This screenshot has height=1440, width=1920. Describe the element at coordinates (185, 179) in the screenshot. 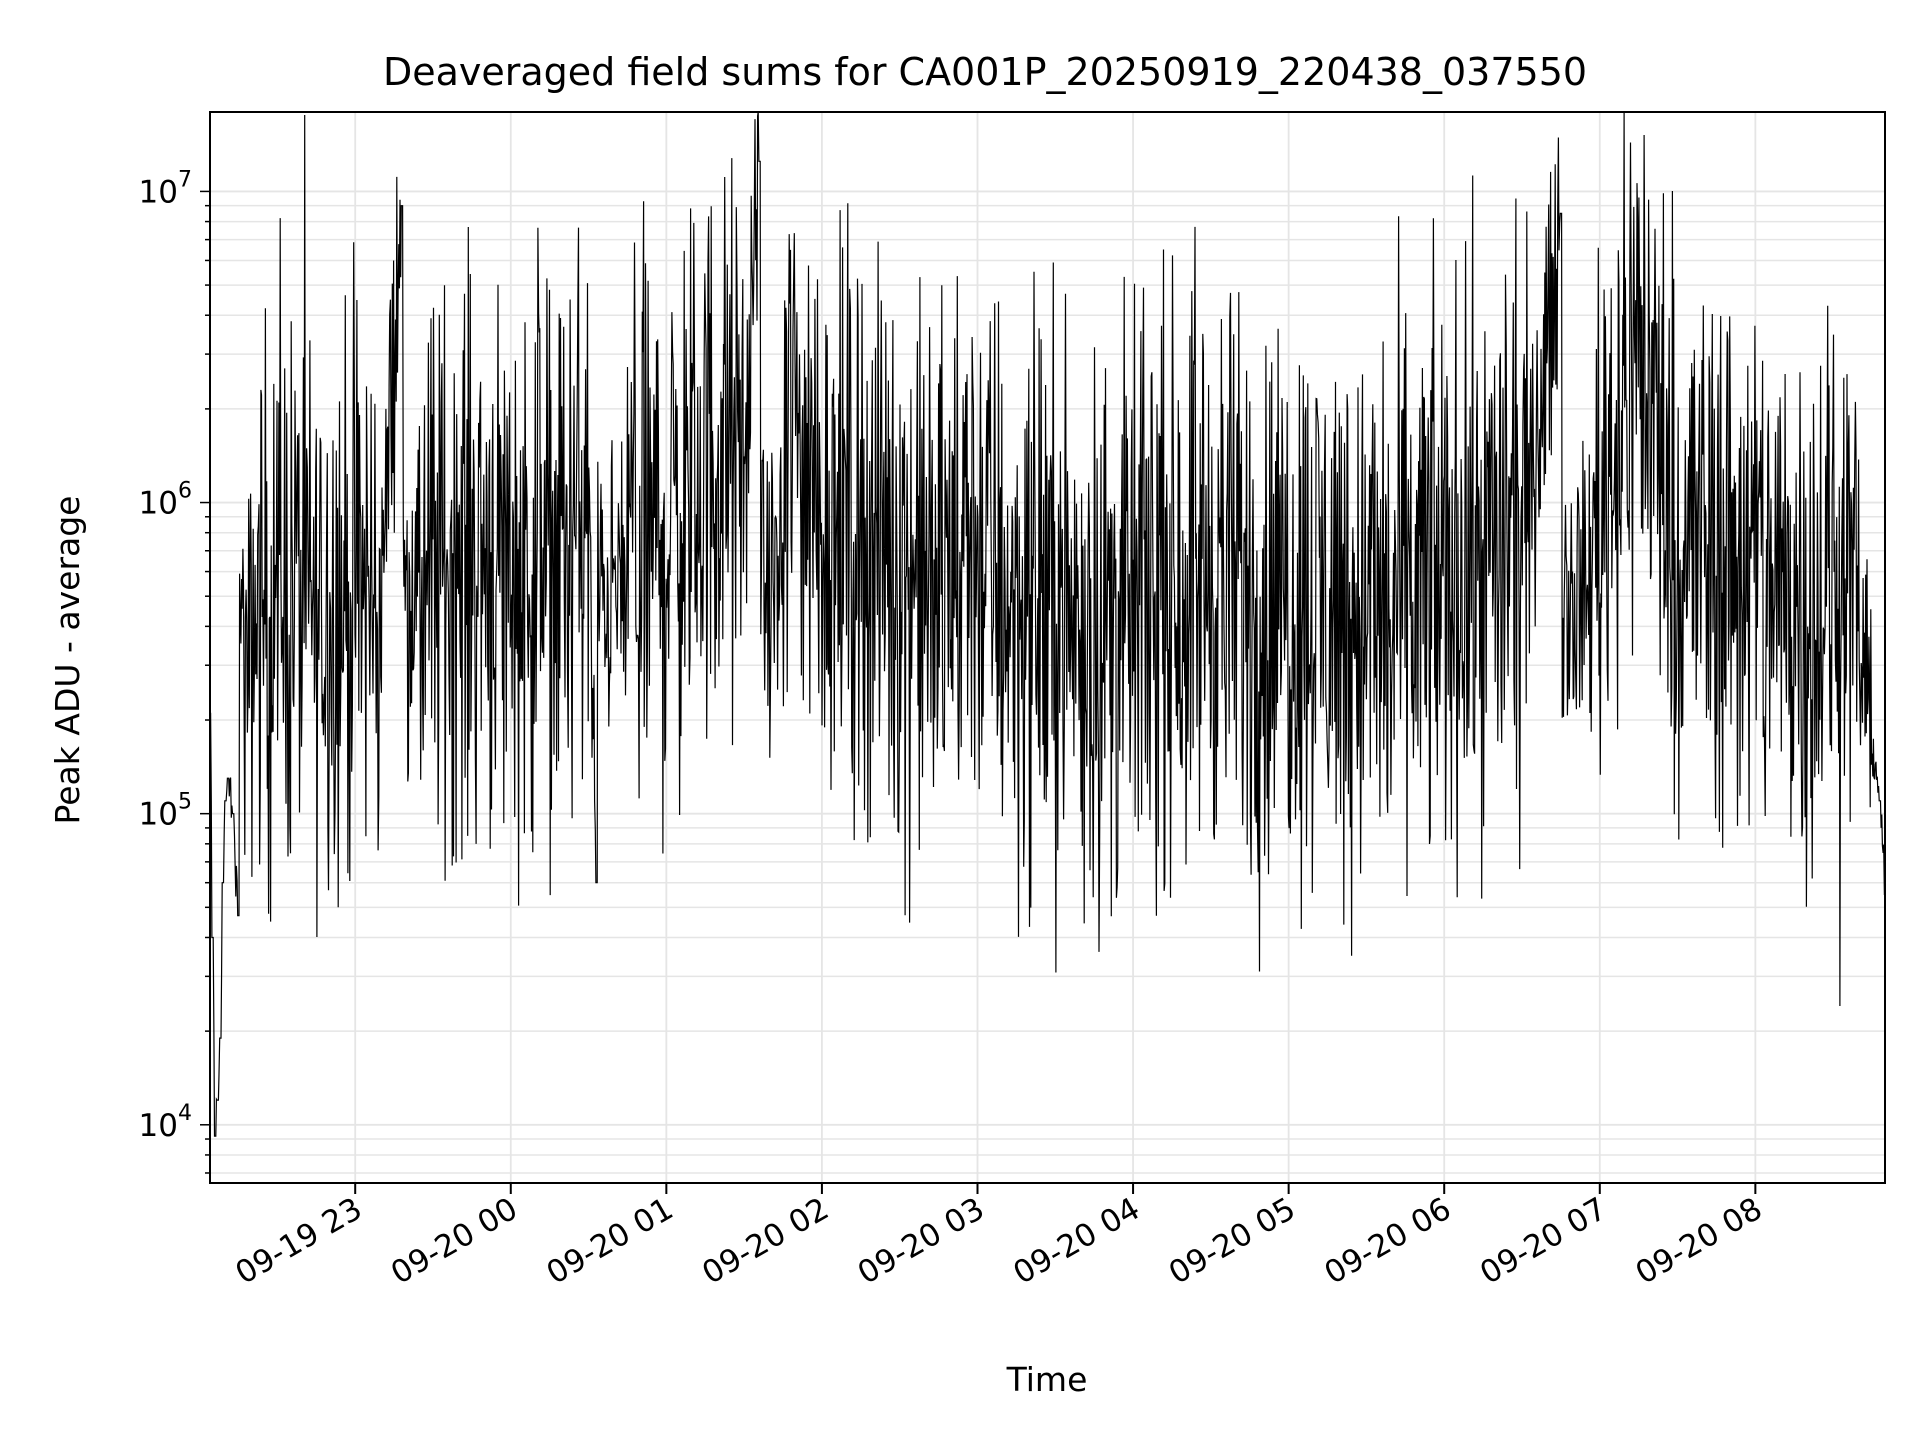

I see `y-tick-exponent: 7` at that location.